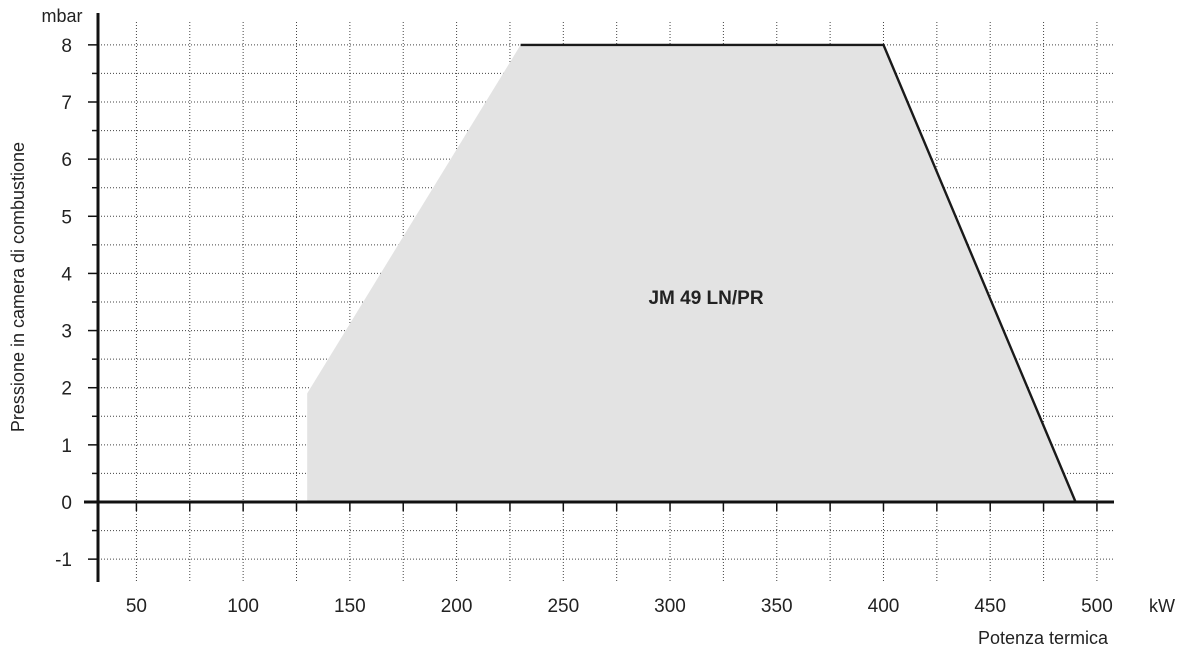 The width and height of the screenshot is (1190, 651). I want to click on x-tick-label: 150, so click(350, 606).